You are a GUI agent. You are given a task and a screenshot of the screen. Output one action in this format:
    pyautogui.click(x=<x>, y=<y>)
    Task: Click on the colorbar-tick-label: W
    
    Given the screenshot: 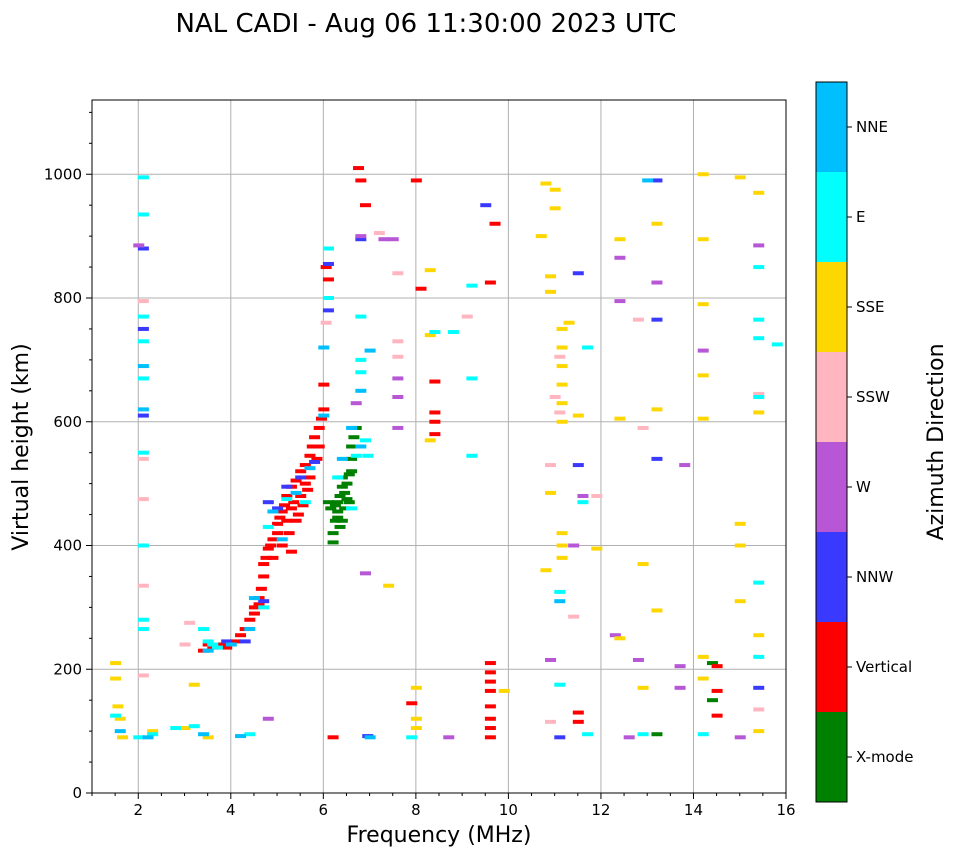 What is the action you would take?
    pyautogui.click(x=863, y=487)
    